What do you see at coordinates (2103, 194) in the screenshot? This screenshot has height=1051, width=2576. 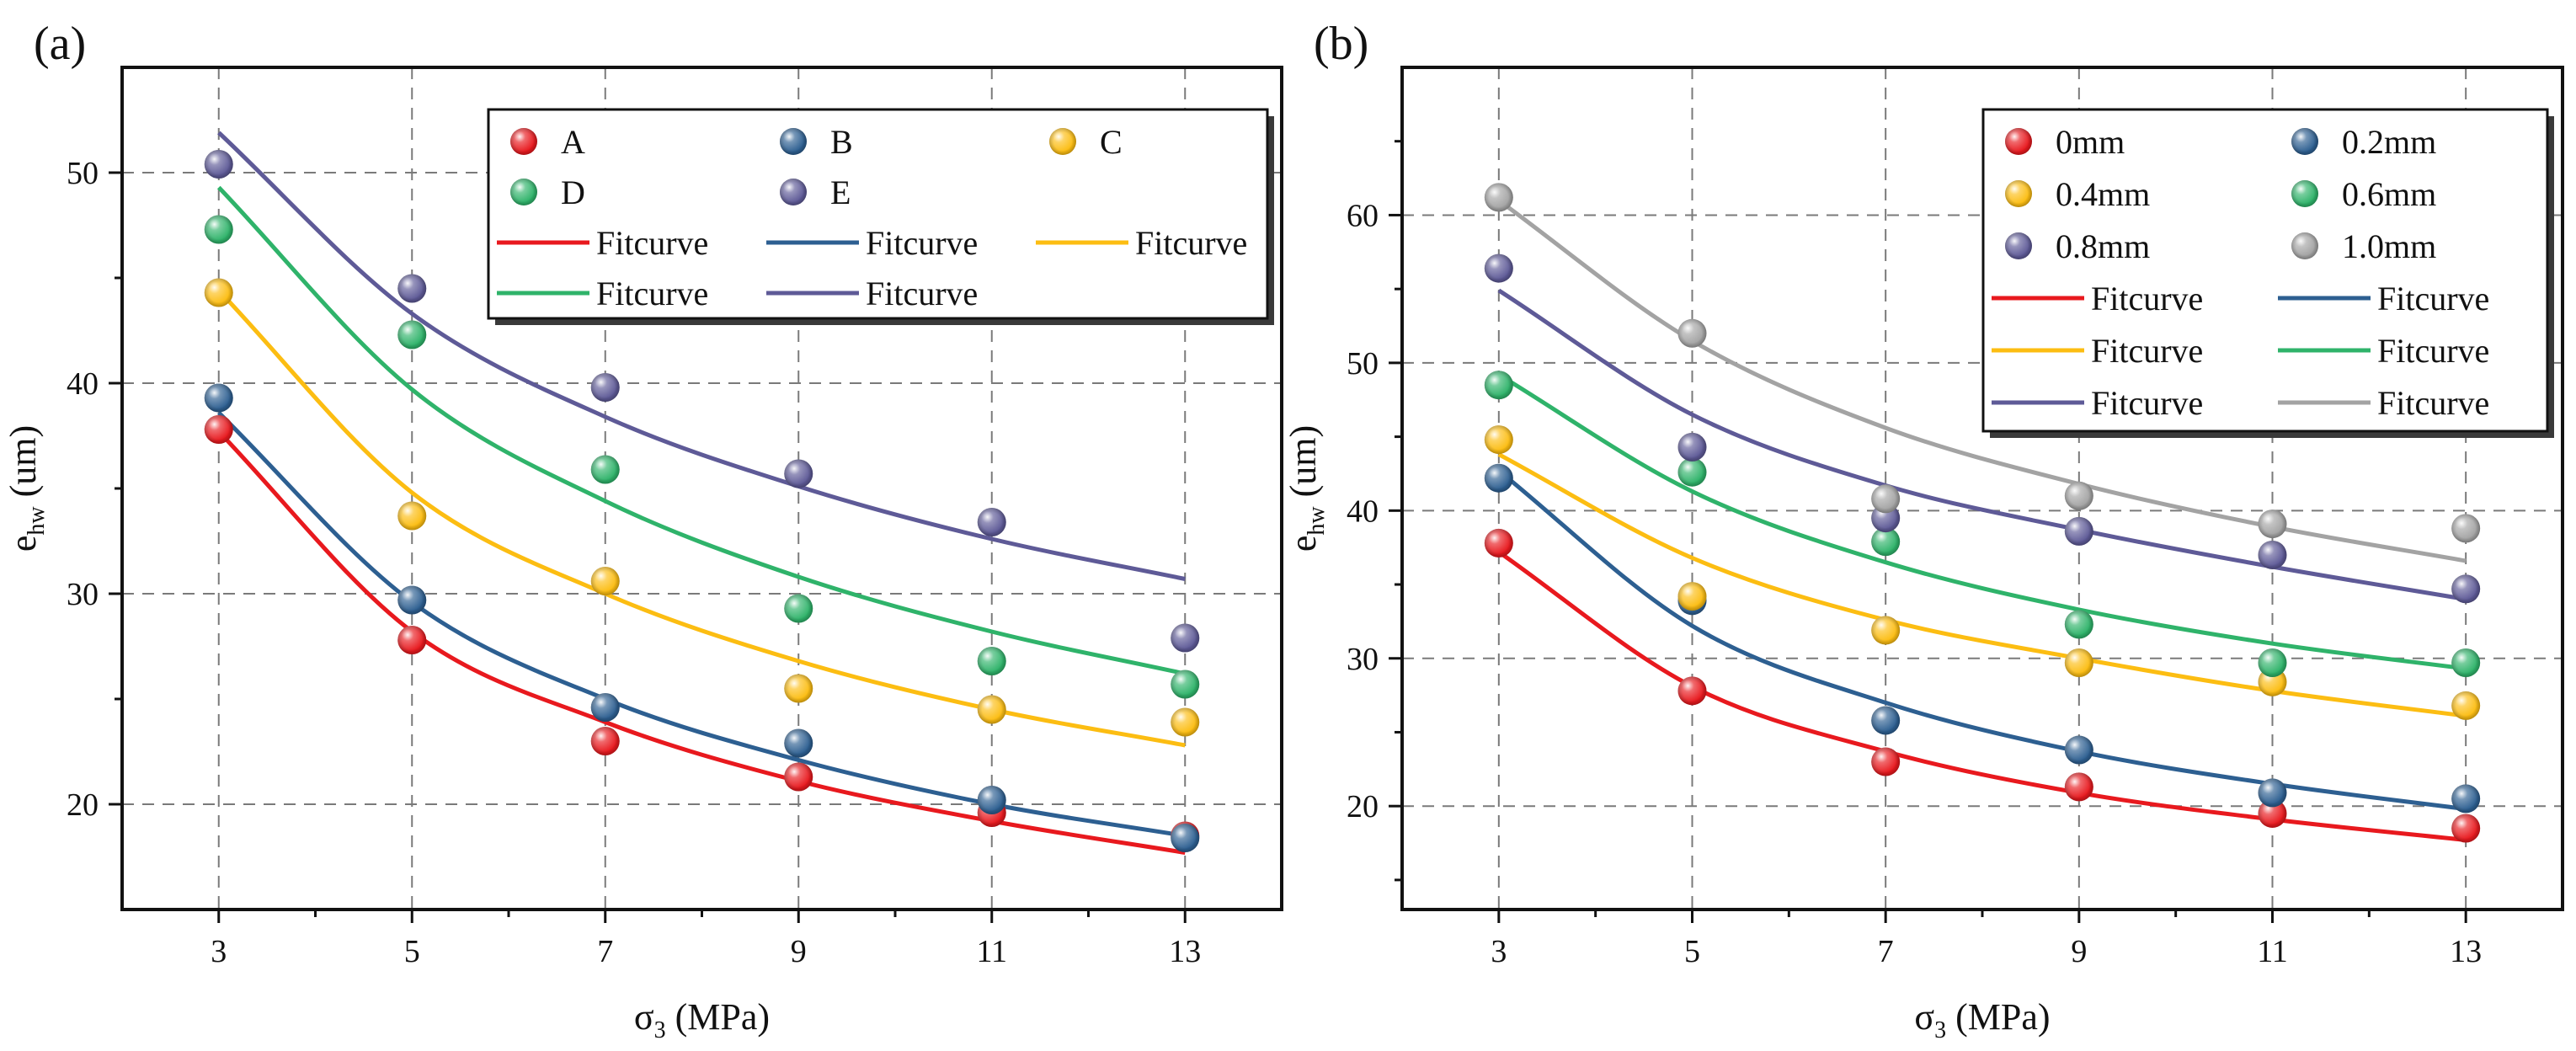 I see `legend-label-0.4mm: 0.4mm` at bounding box center [2103, 194].